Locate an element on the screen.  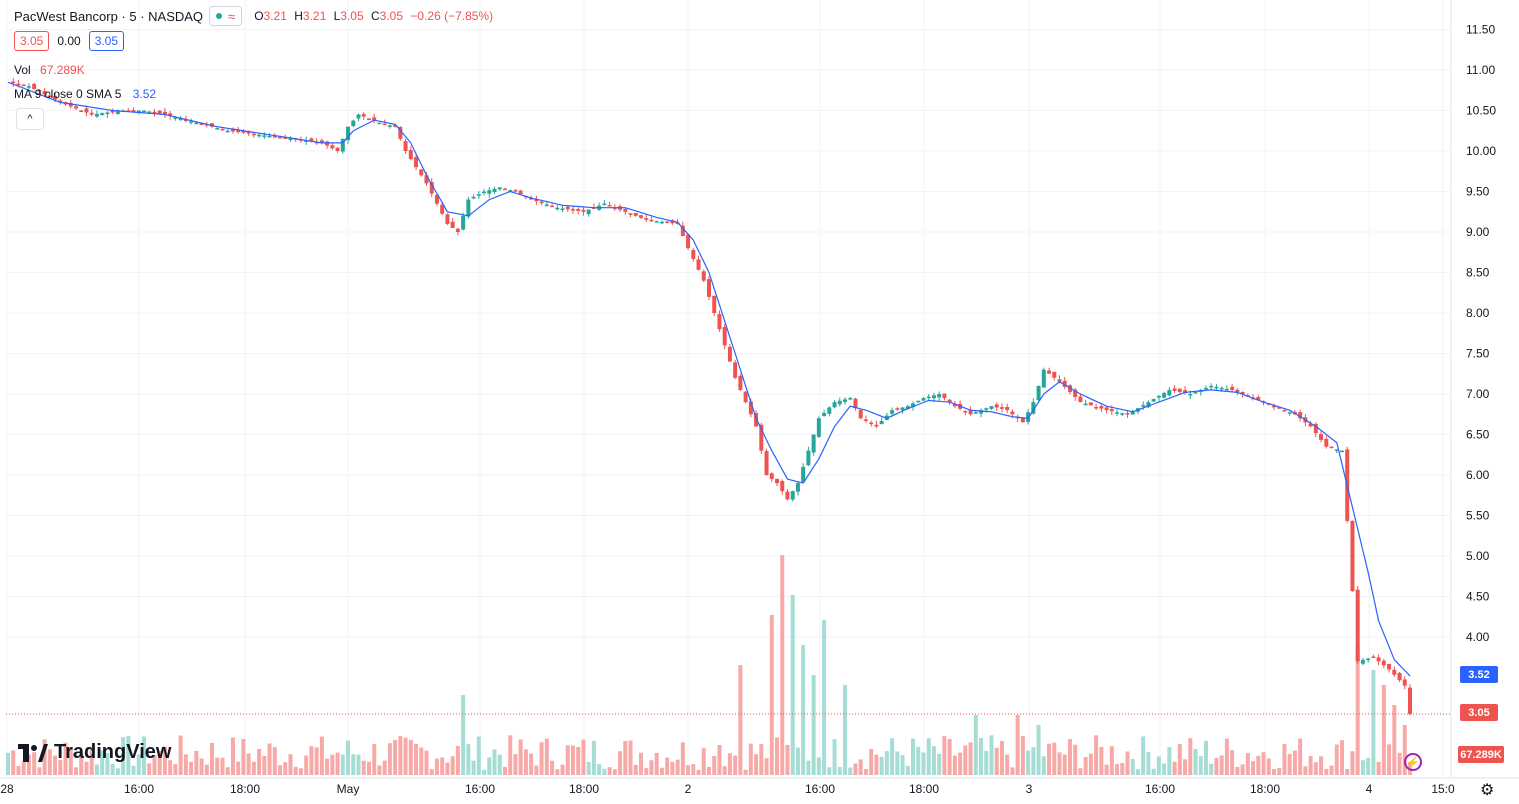
collapse-legend-button: ^ is located at coordinates (30, 119).